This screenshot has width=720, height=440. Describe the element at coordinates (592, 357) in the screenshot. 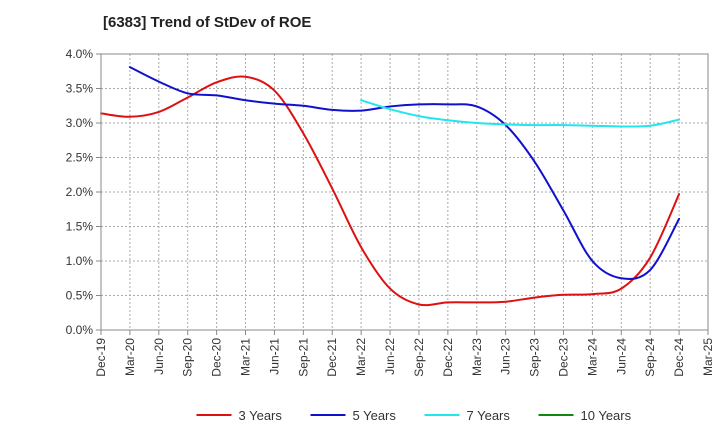

I see `x-tick-label: Mar-24` at that location.